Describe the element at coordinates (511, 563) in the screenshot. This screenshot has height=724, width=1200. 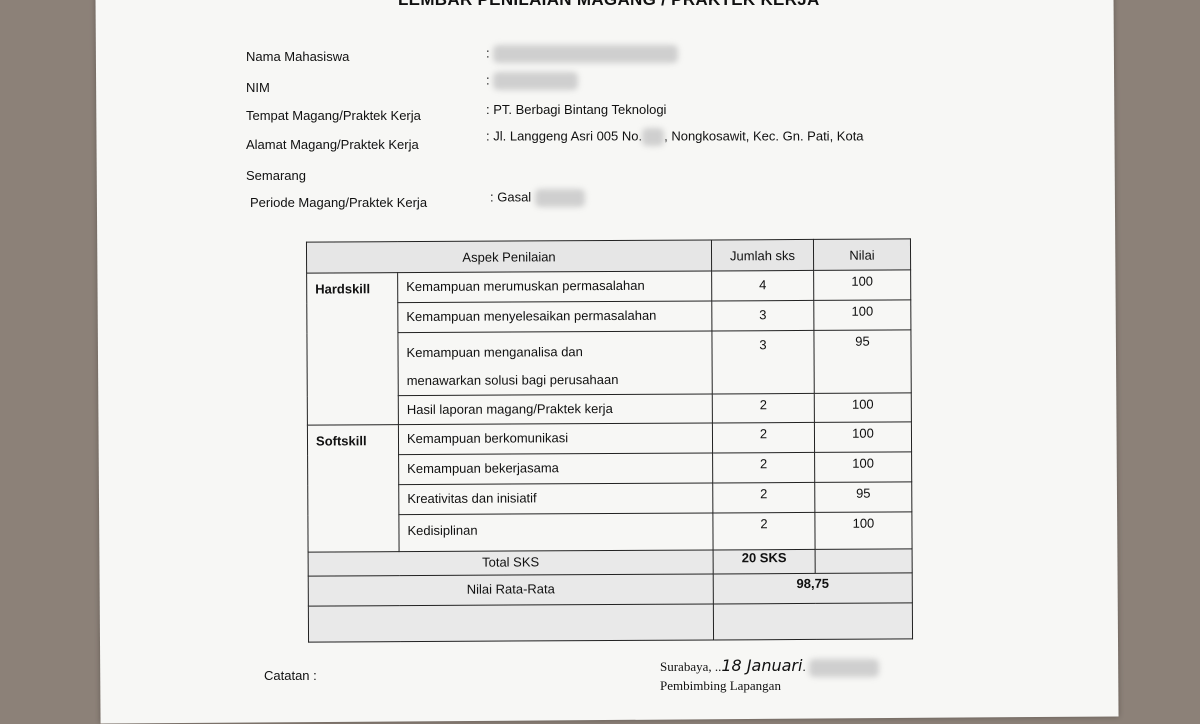
I see `total-label: Total SKS` at that location.